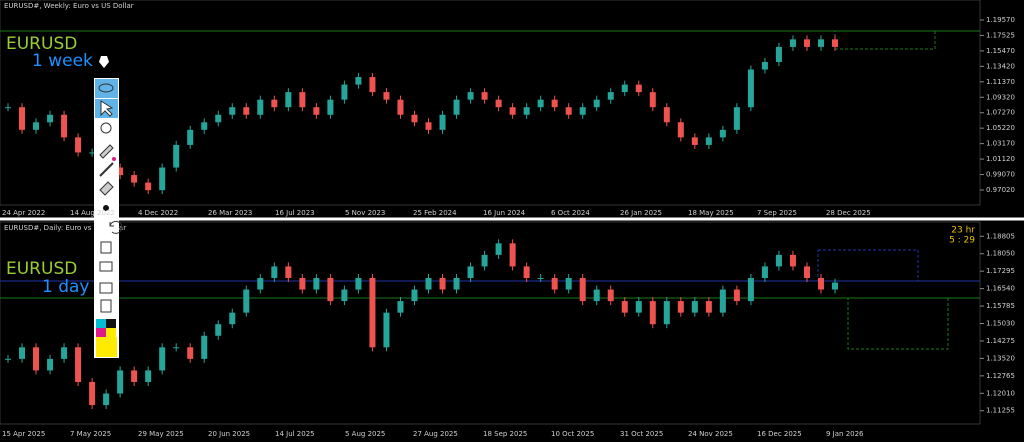  What do you see at coordinates (1000, 271) in the screenshot?
I see `y-tick-label: 1.17295` at bounding box center [1000, 271].